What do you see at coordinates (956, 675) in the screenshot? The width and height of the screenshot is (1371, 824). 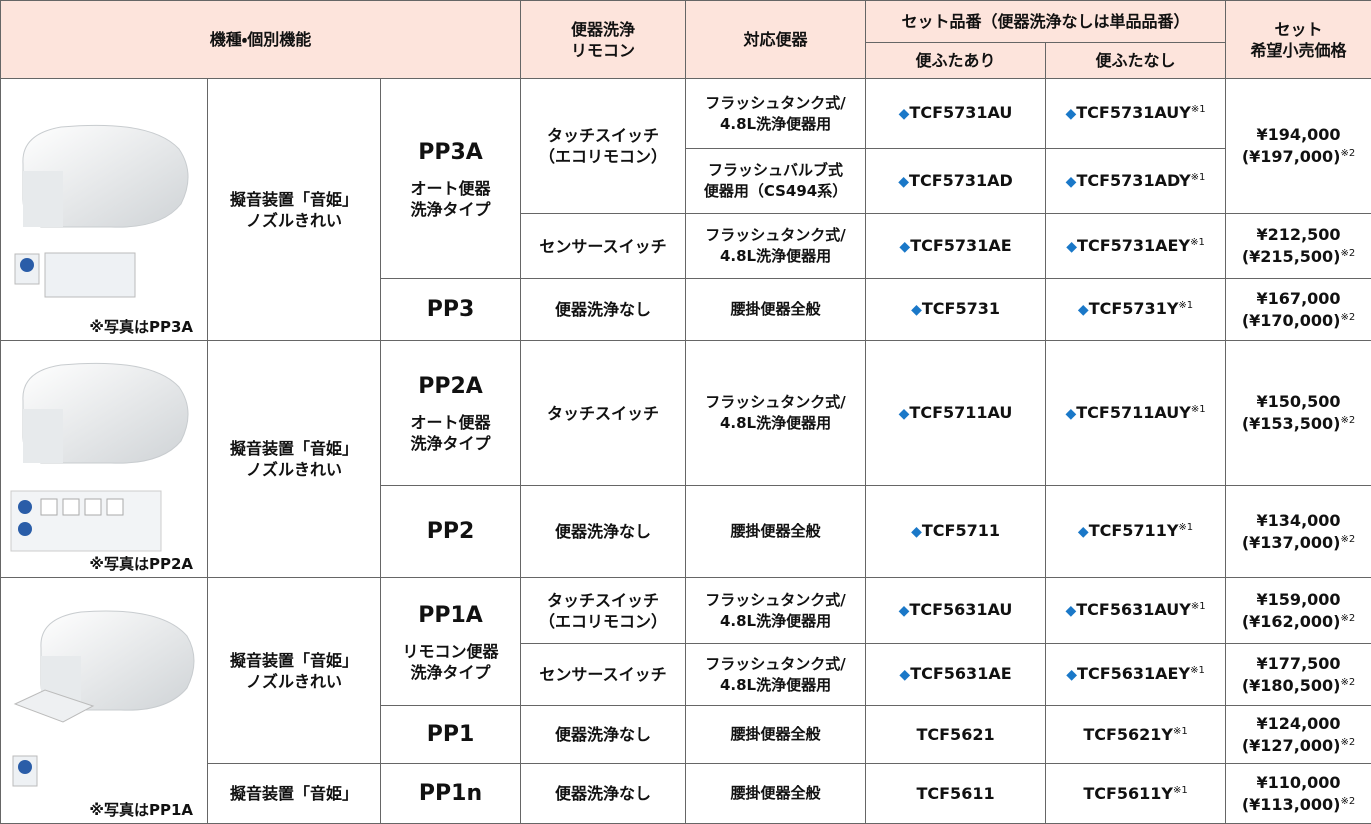 I see `table-cell: ◆TCF5631AE` at bounding box center [956, 675].